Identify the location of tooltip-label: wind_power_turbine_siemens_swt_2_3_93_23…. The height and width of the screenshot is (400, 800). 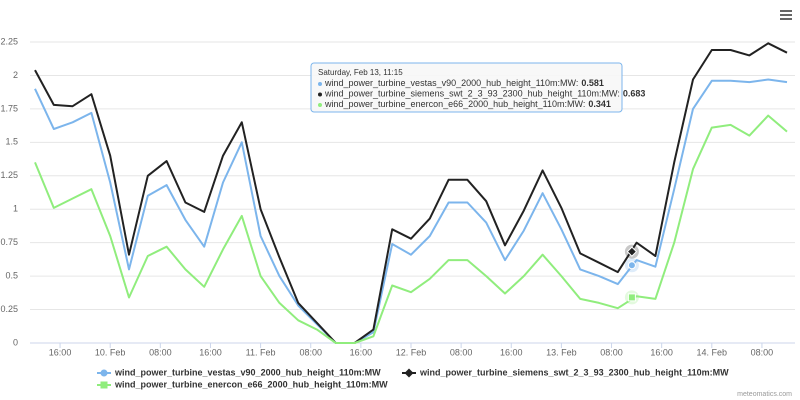
(472, 94).